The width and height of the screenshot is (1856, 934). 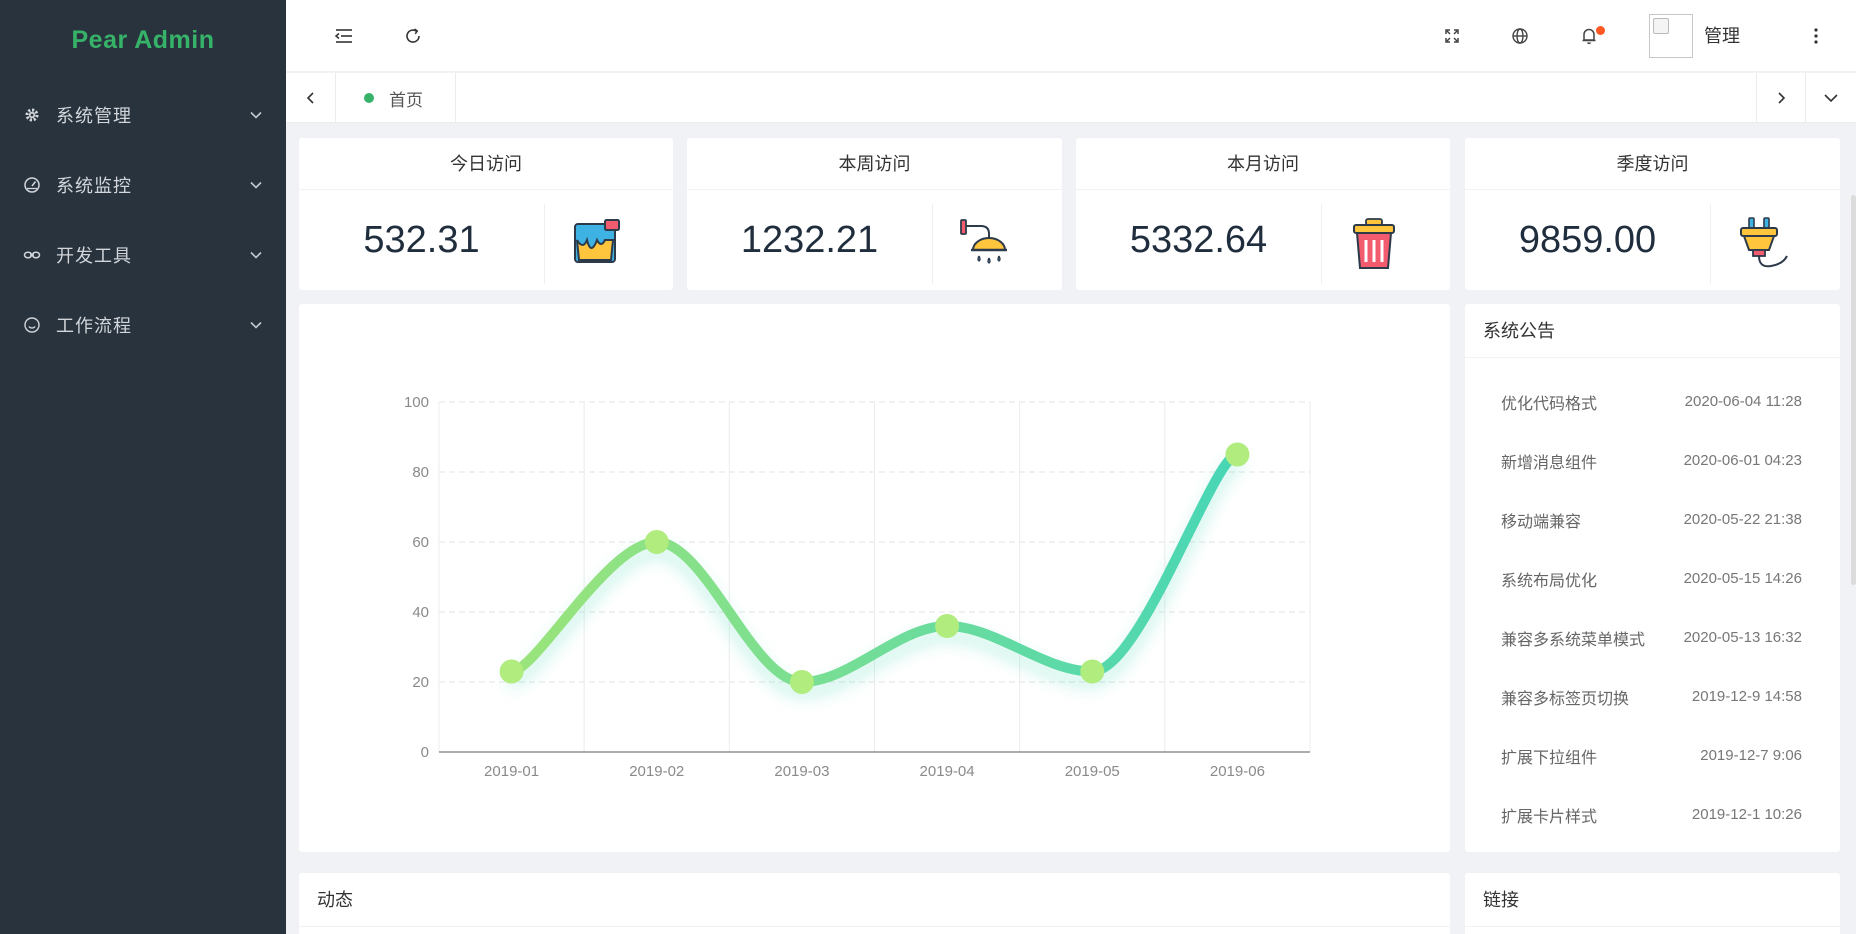 What do you see at coordinates (143, 39) in the screenshot?
I see `app-logo: Pear Admin` at bounding box center [143, 39].